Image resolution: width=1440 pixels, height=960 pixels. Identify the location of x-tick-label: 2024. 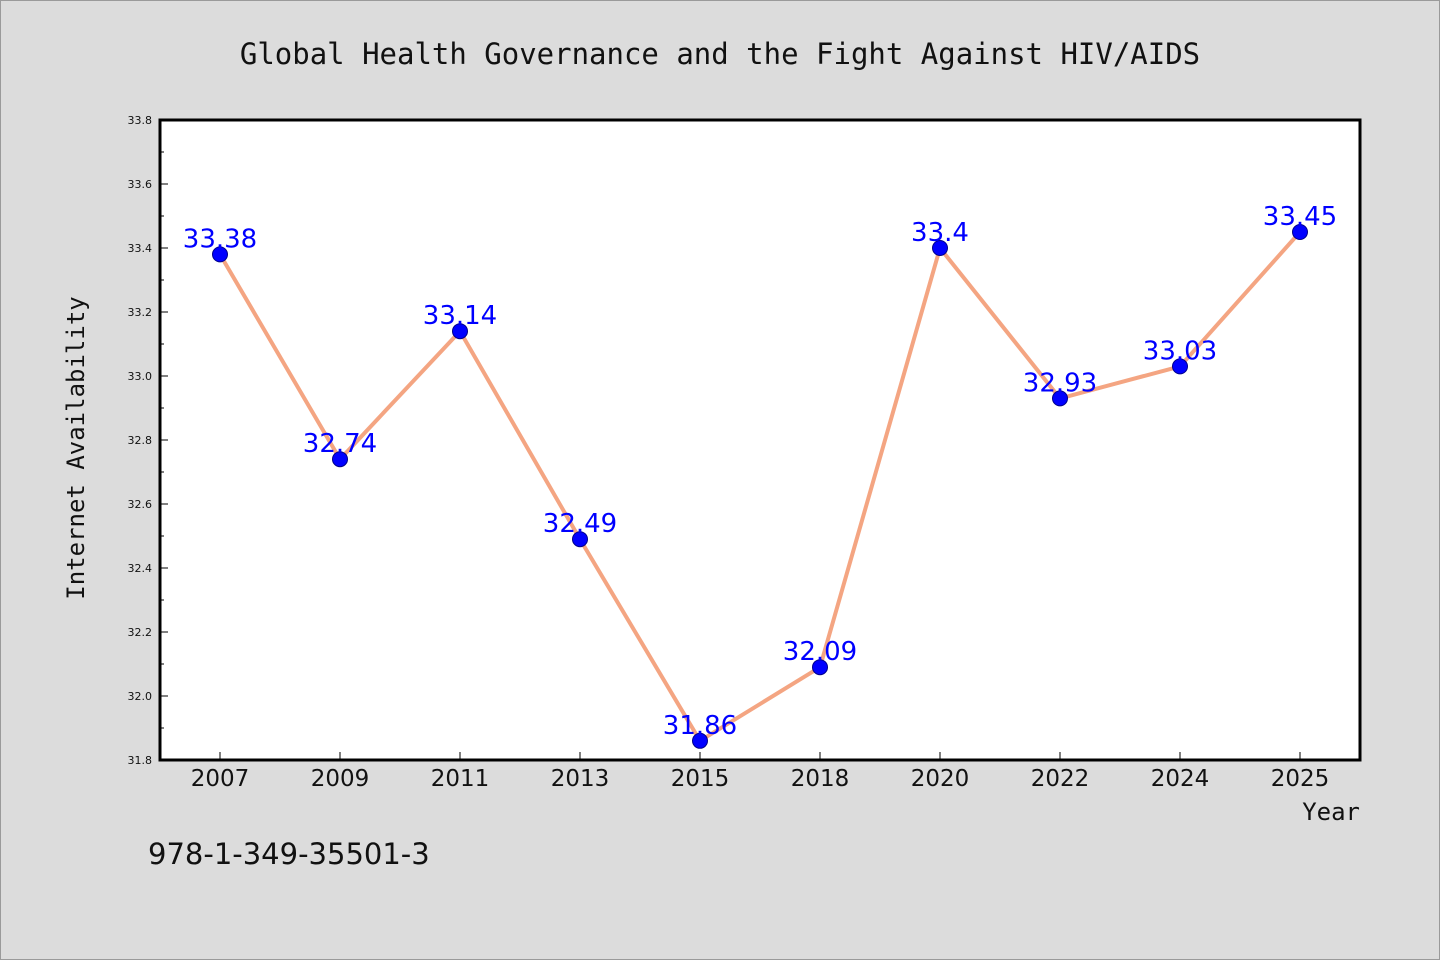
(1180, 779).